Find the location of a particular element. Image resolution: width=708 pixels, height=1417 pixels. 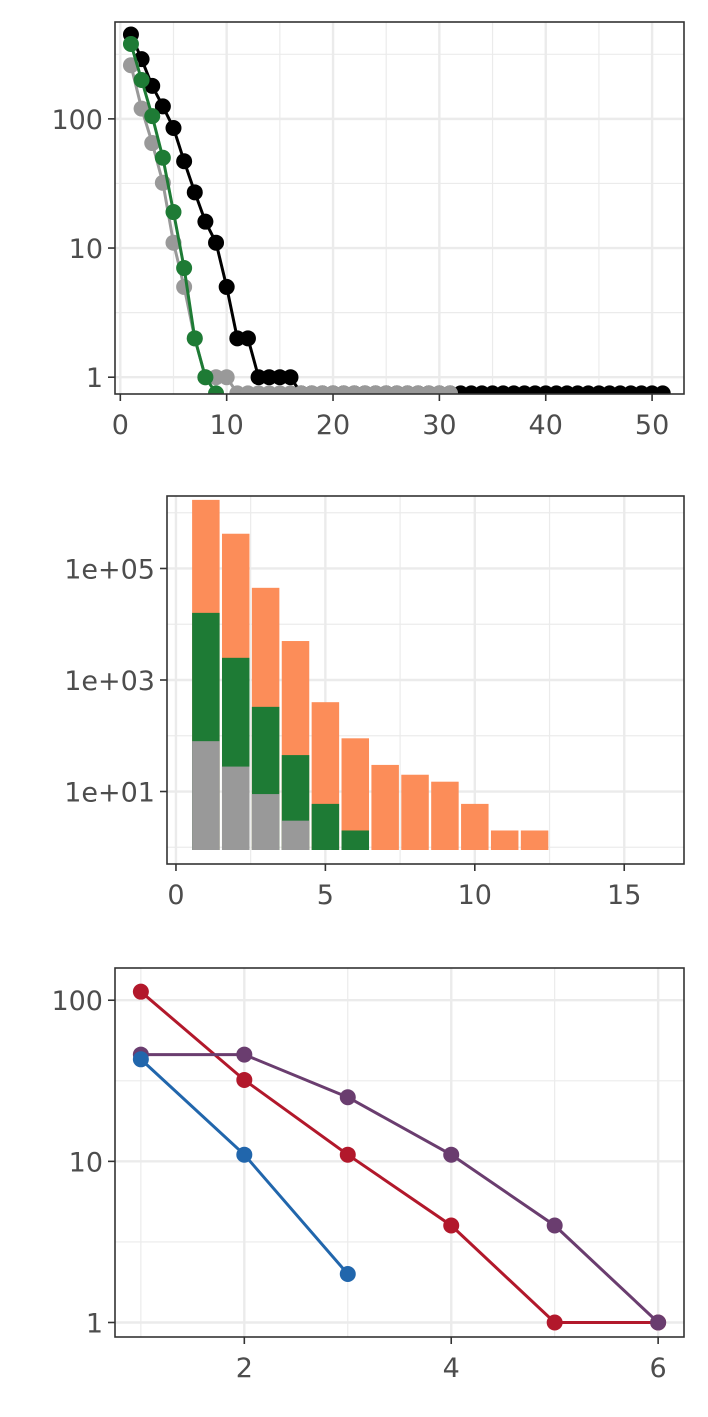

x-tick-label: 15 is located at coordinates (624, 895).